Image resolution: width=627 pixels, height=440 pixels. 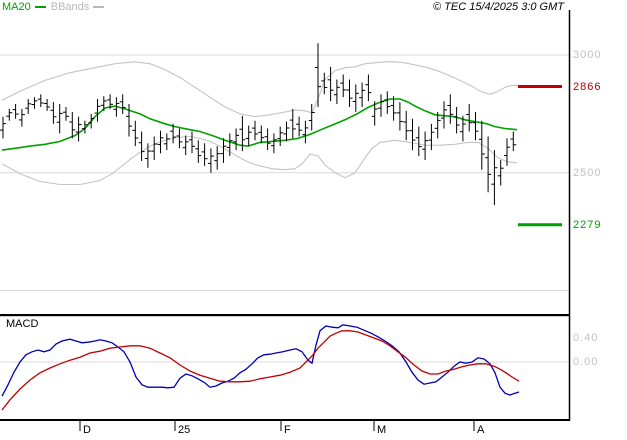 I want to click on legend-label-bbands: BBands, so click(x=70, y=7).